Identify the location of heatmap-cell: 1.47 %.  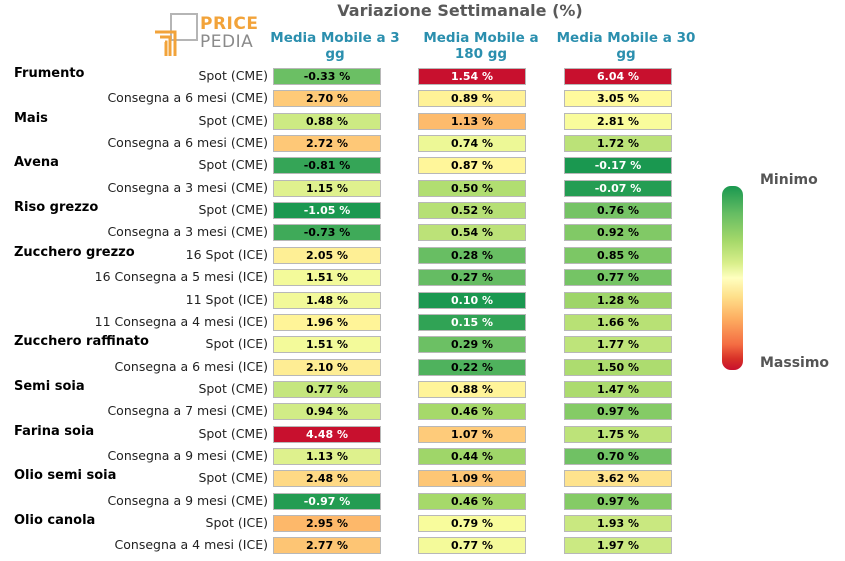
(618, 389).